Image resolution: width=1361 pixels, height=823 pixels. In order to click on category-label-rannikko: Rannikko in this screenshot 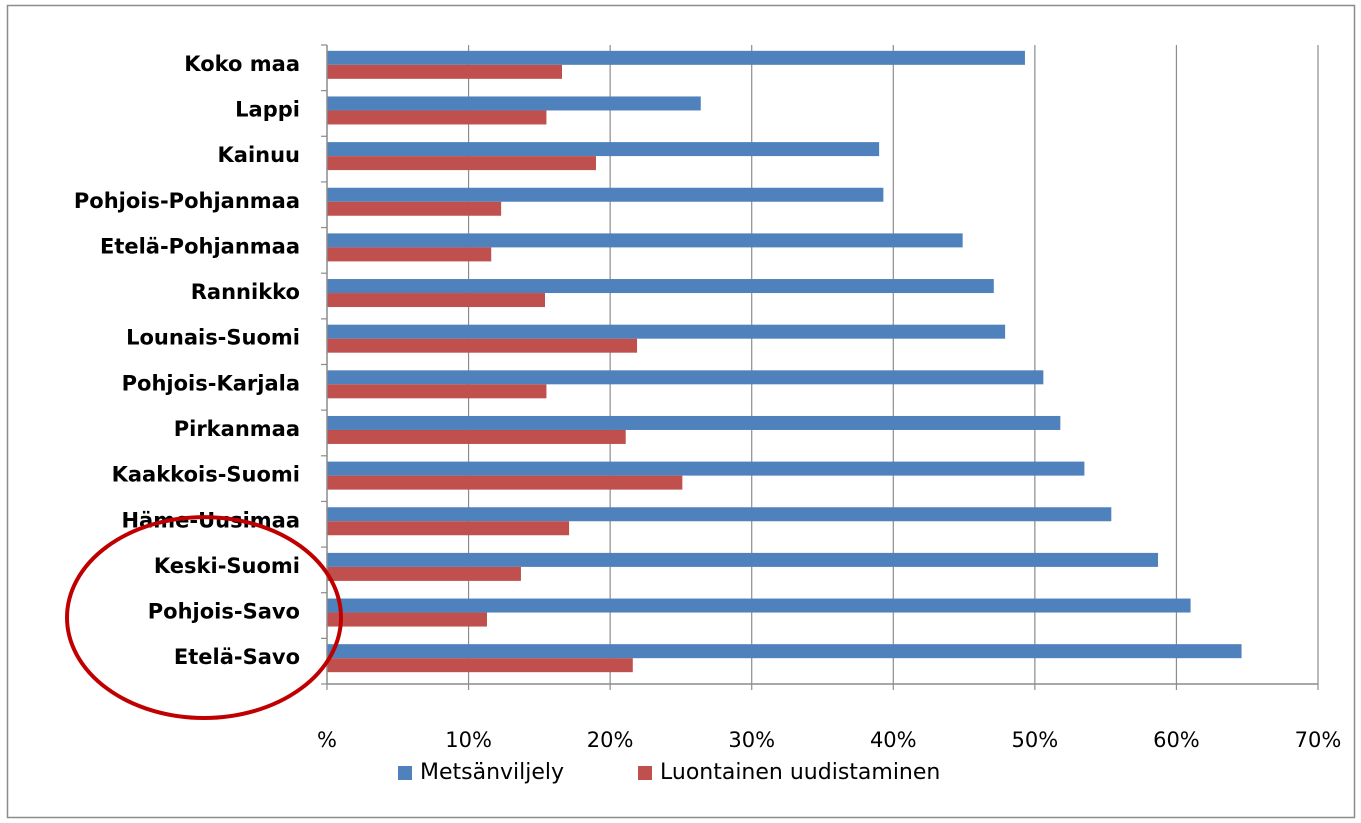, I will do `click(245, 292)`.